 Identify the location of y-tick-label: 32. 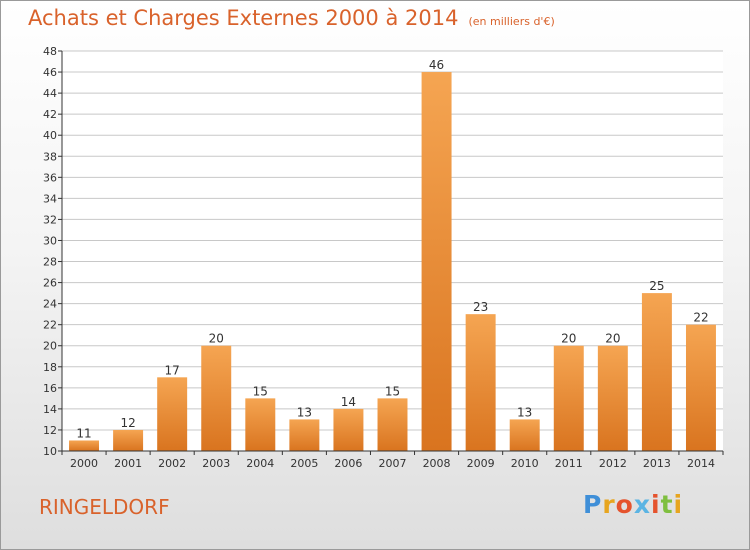
(50, 219).